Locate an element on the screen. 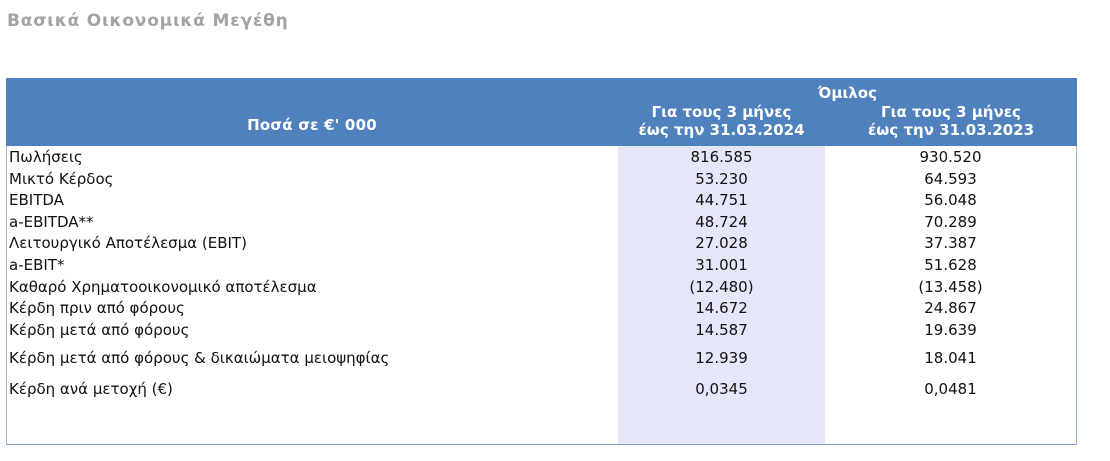 The width and height of the screenshot is (1110, 461). column-header-2023-line1: Για τους 3 μήνες is located at coordinates (951, 112).